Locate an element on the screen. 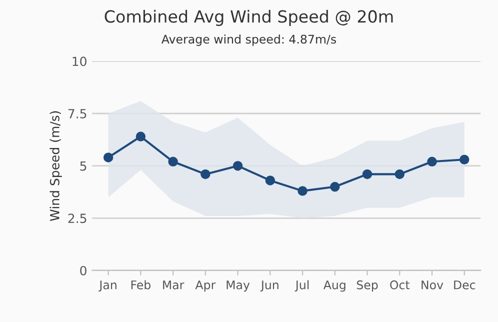  chart-subtitle: Average wind speed: 4.87m/s is located at coordinates (248, 40).